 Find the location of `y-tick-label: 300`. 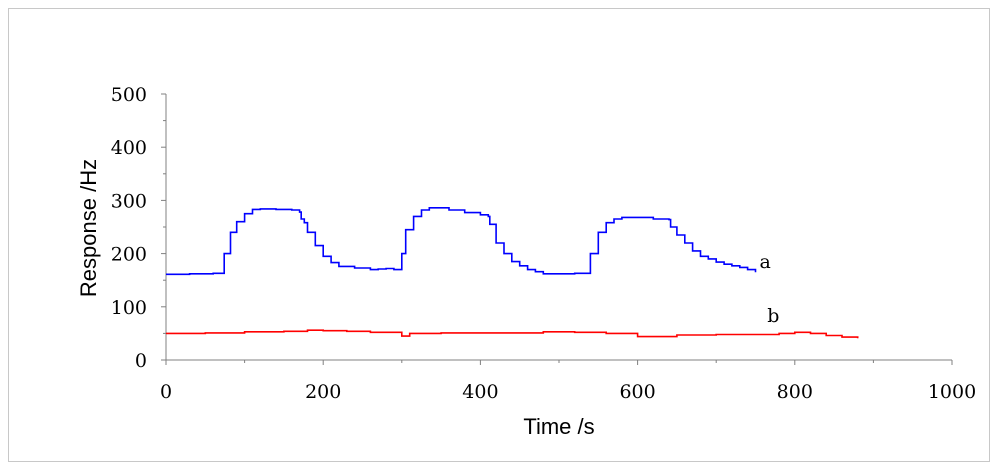

y-tick-label: 300 is located at coordinates (129, 201).